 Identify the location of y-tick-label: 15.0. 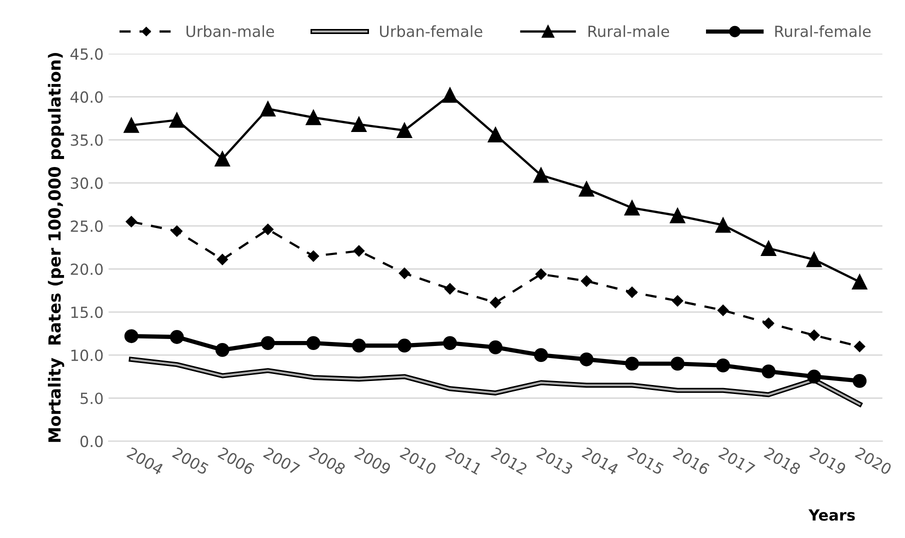
(87, 312).